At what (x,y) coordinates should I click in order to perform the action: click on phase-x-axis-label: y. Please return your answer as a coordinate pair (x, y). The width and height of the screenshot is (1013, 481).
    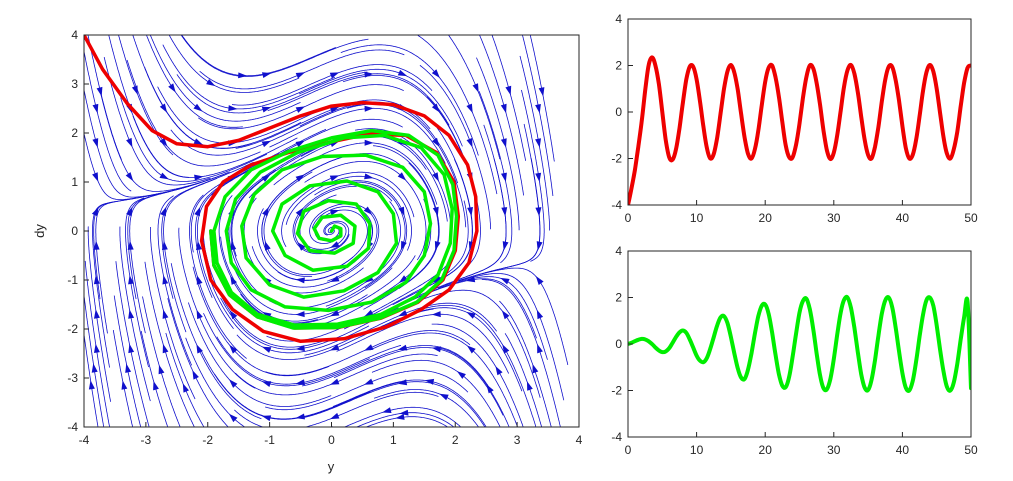
    Looking at the image, I should click on (331, 466).